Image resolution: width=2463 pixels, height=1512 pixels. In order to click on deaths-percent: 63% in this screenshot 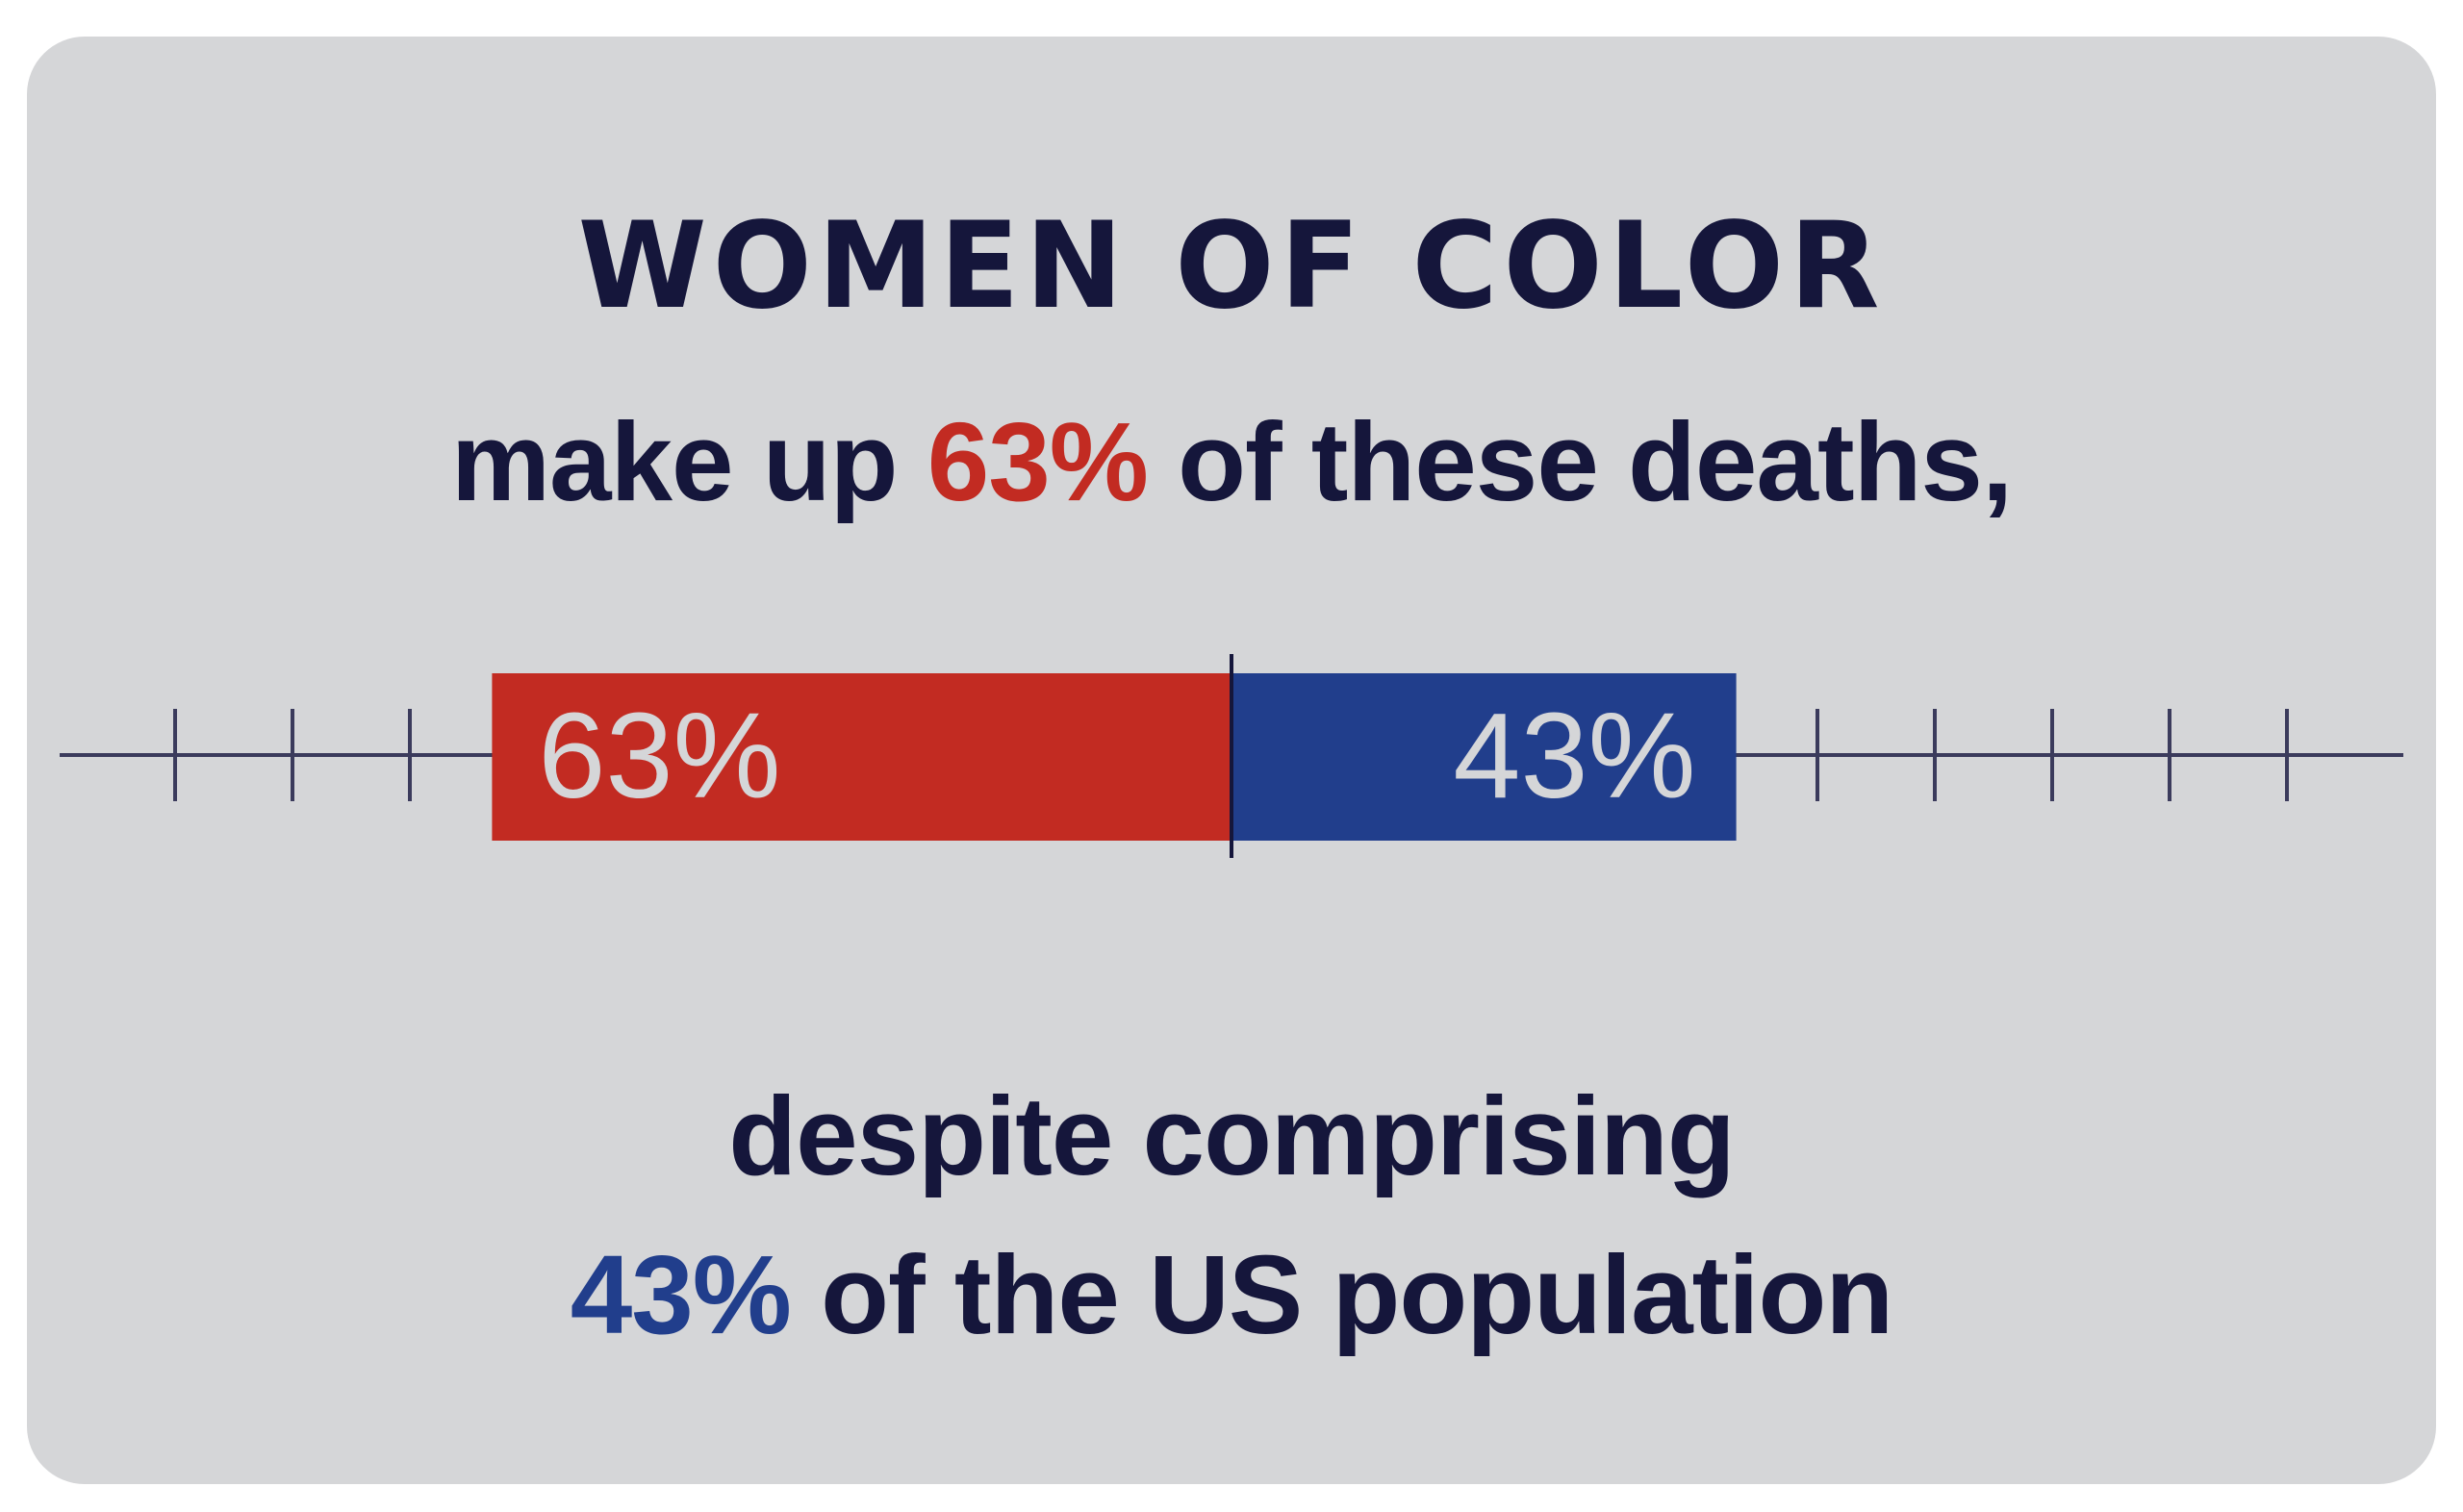, I will do `click(1038, 462)`.